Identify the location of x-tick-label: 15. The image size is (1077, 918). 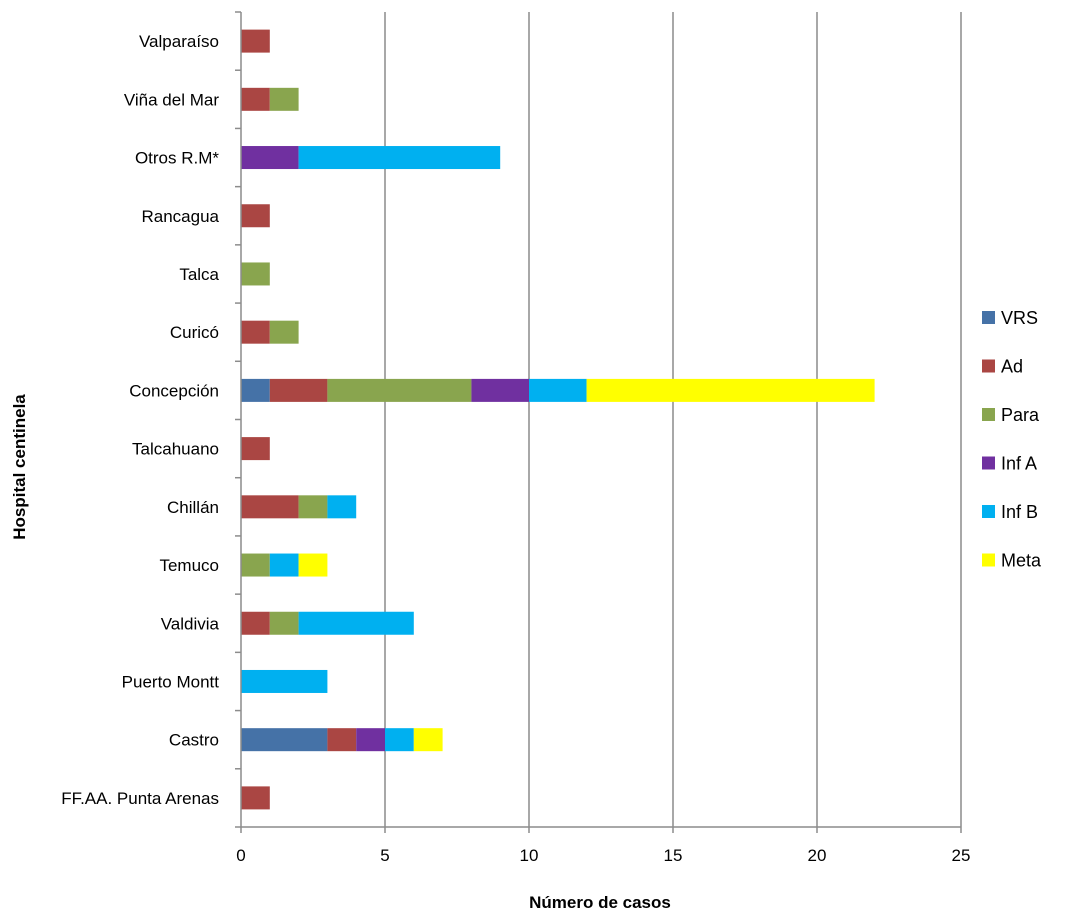
(673, 855).